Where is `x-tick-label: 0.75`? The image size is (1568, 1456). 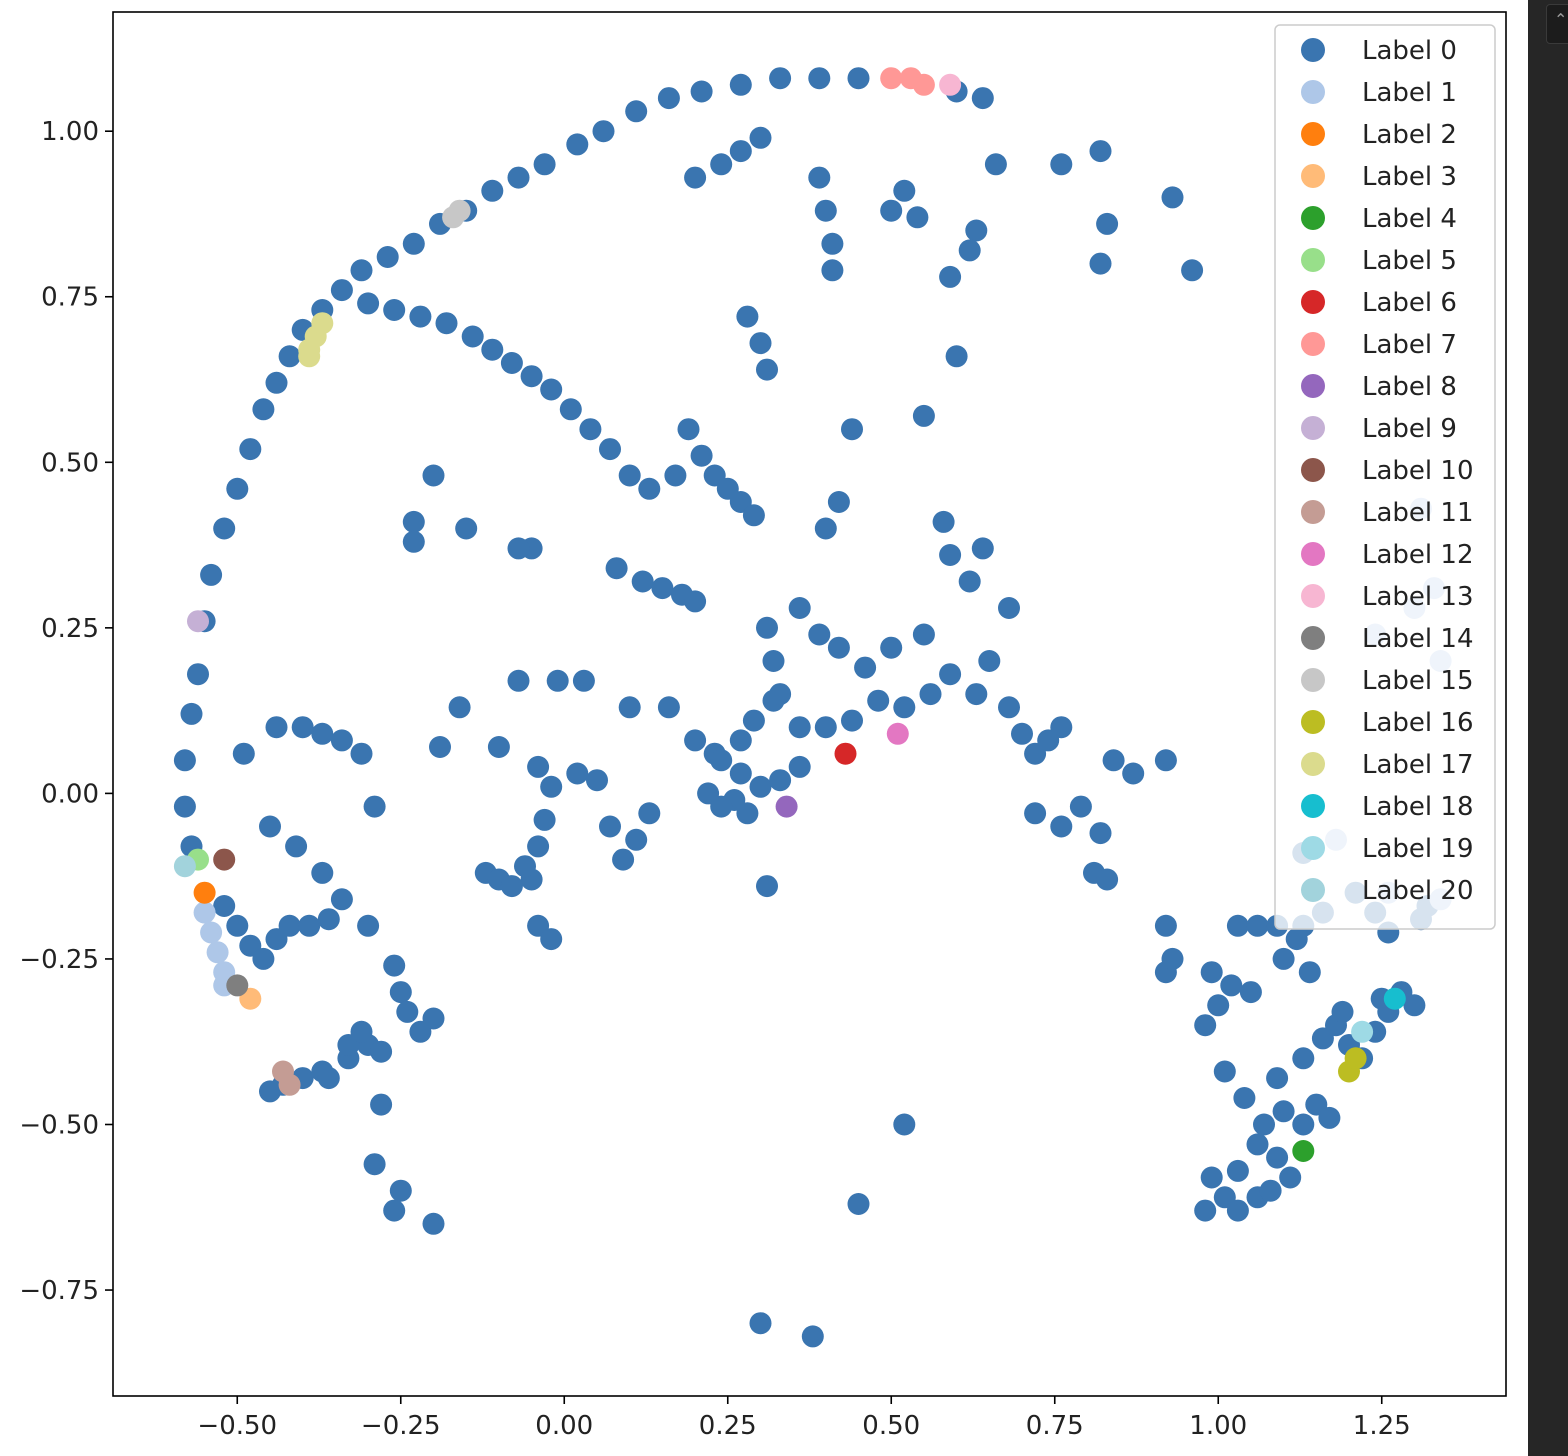
x-tick-label: 0.75 is located at coordinates (1055, 1426).